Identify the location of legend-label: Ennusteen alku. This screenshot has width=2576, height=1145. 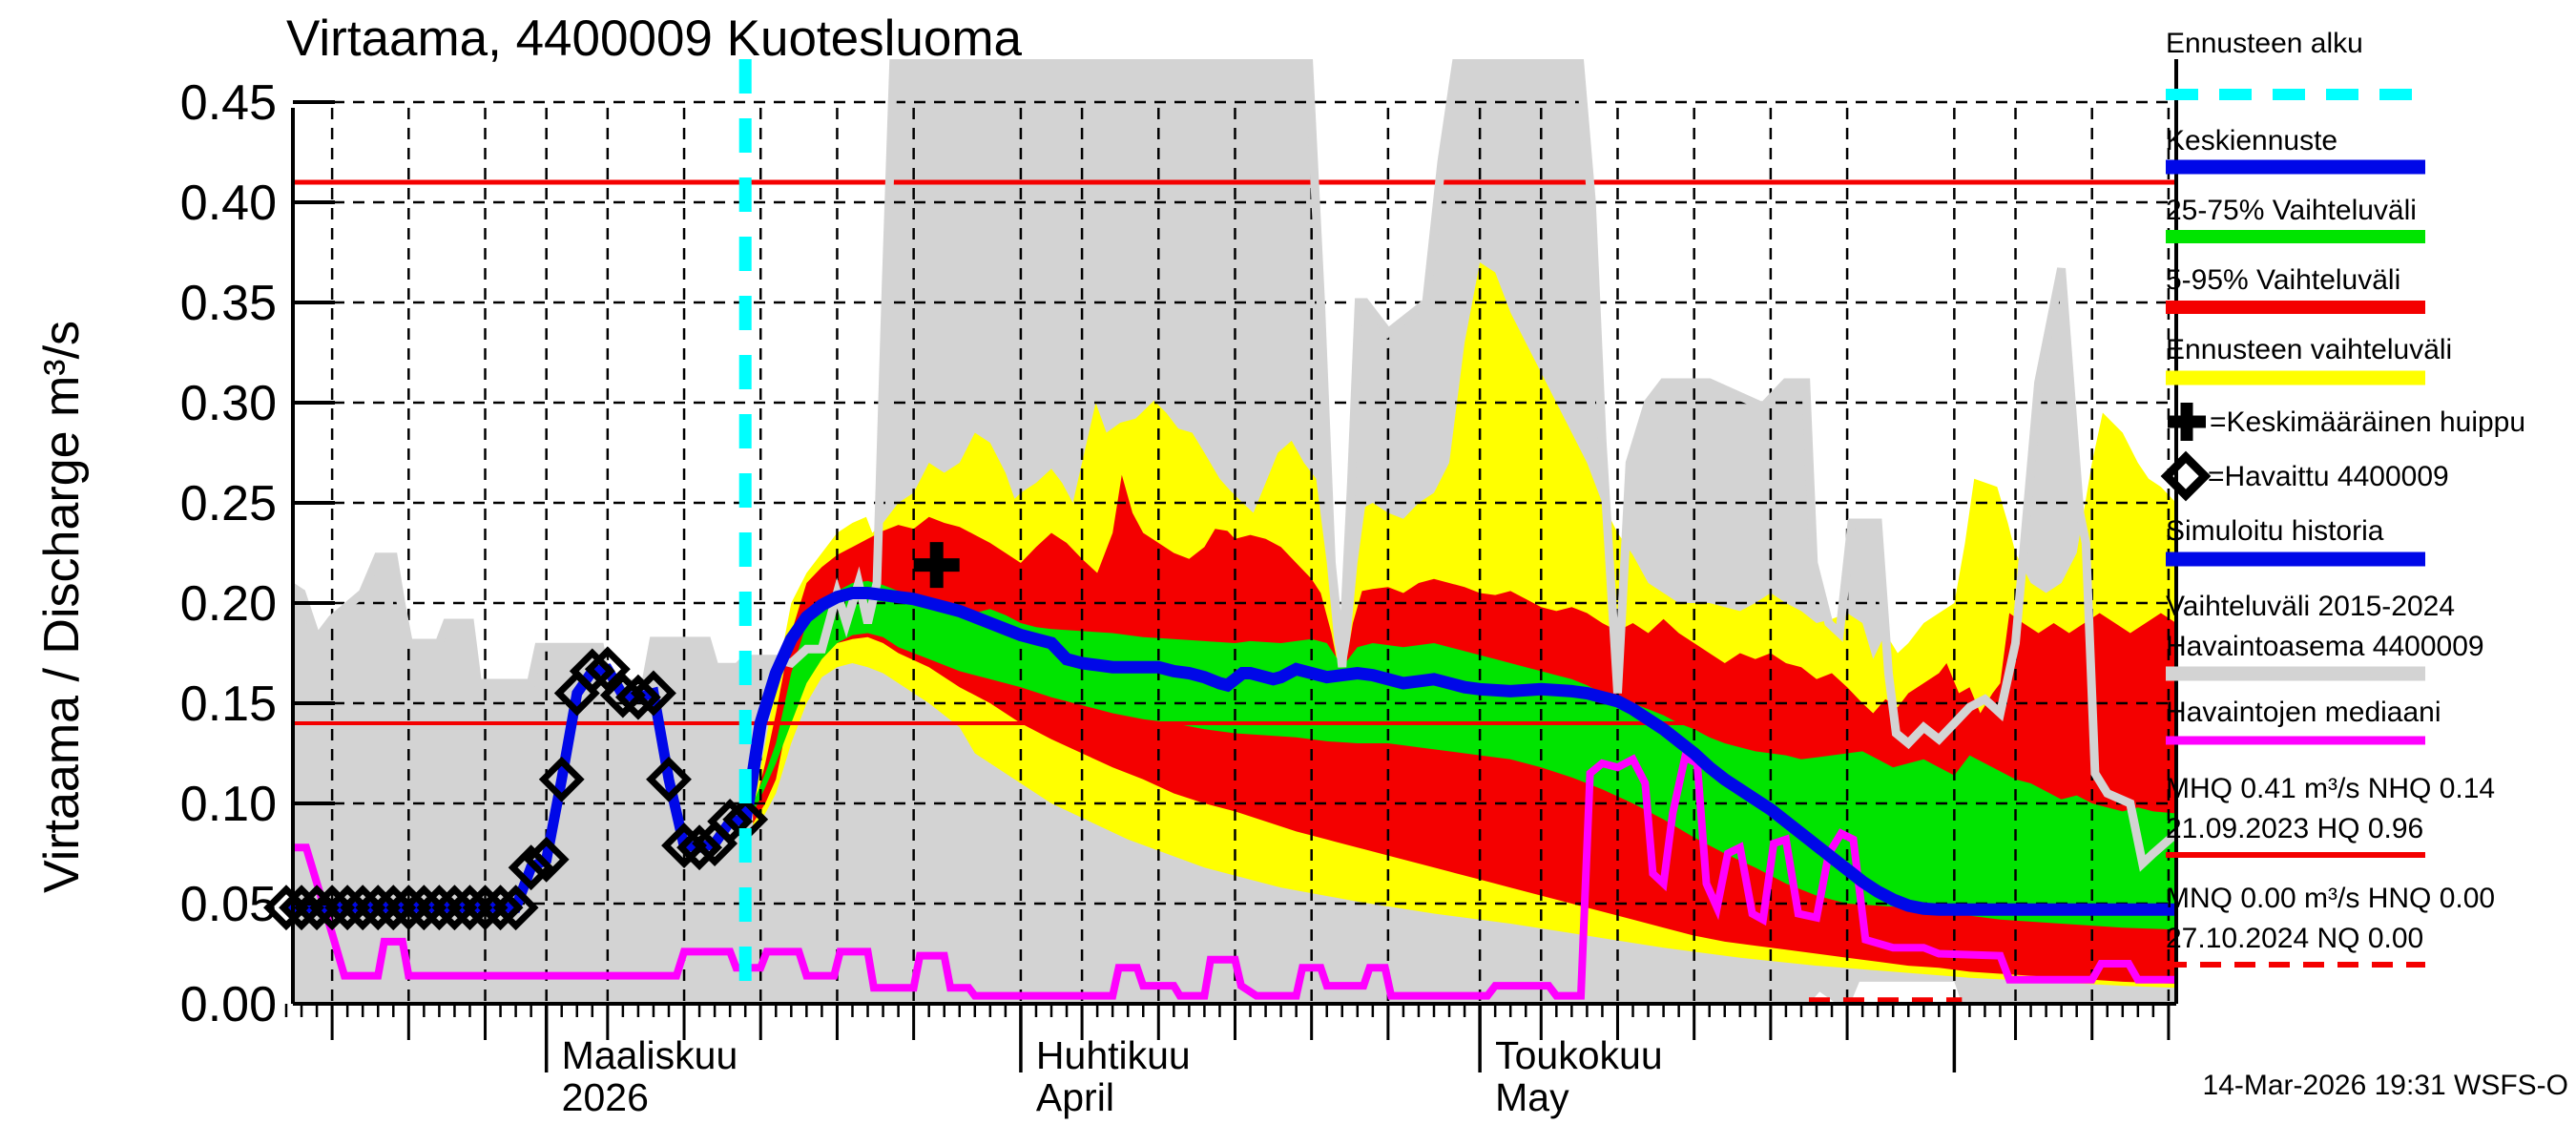
(2264, 43).